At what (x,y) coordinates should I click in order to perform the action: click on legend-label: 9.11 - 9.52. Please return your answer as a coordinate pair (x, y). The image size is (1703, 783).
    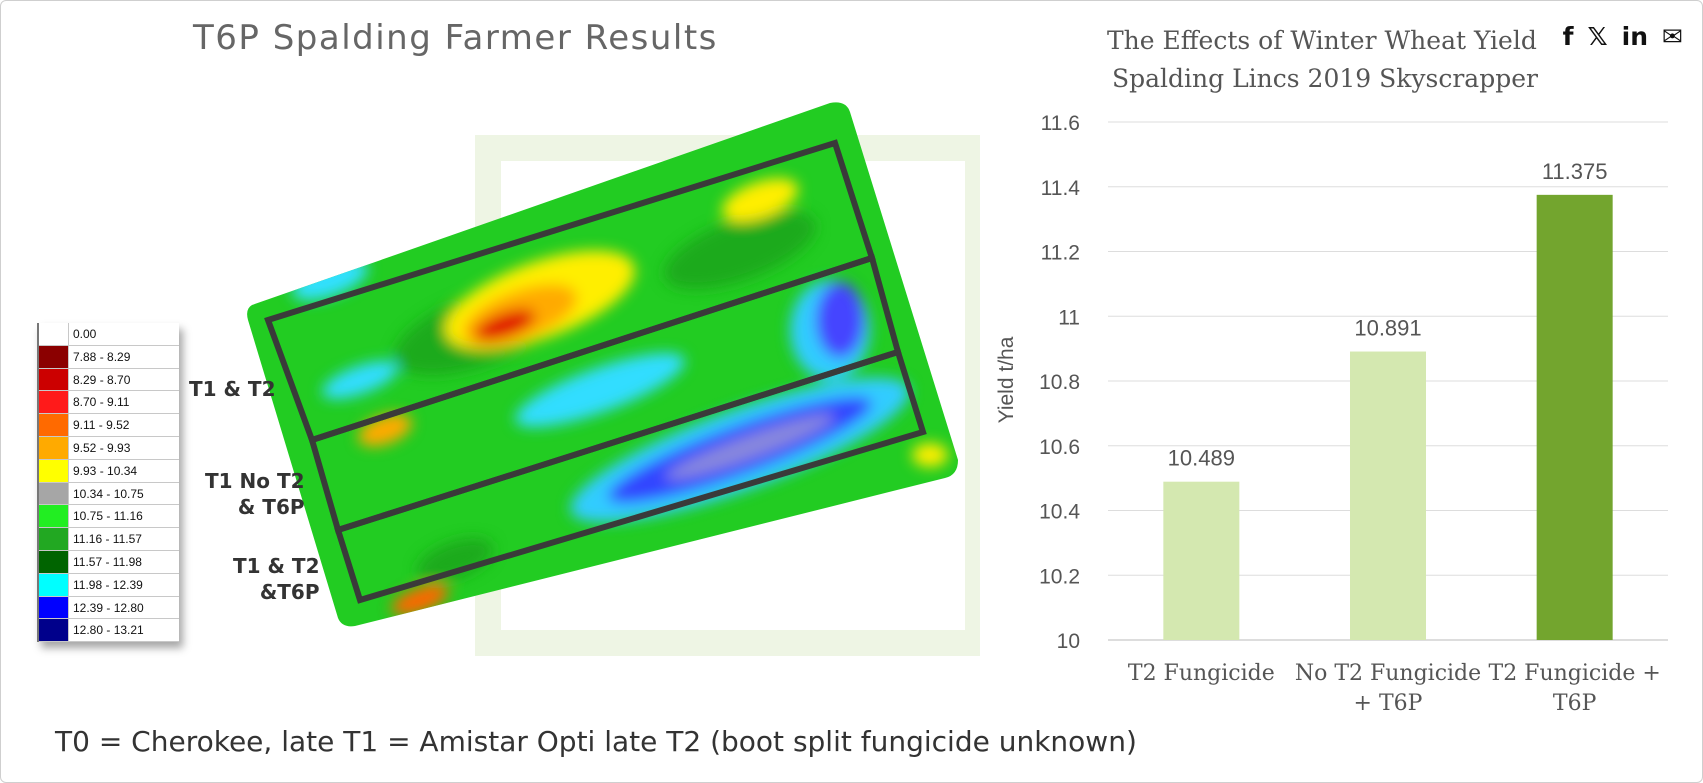
    Looking at the image, I should click on (101, 425).